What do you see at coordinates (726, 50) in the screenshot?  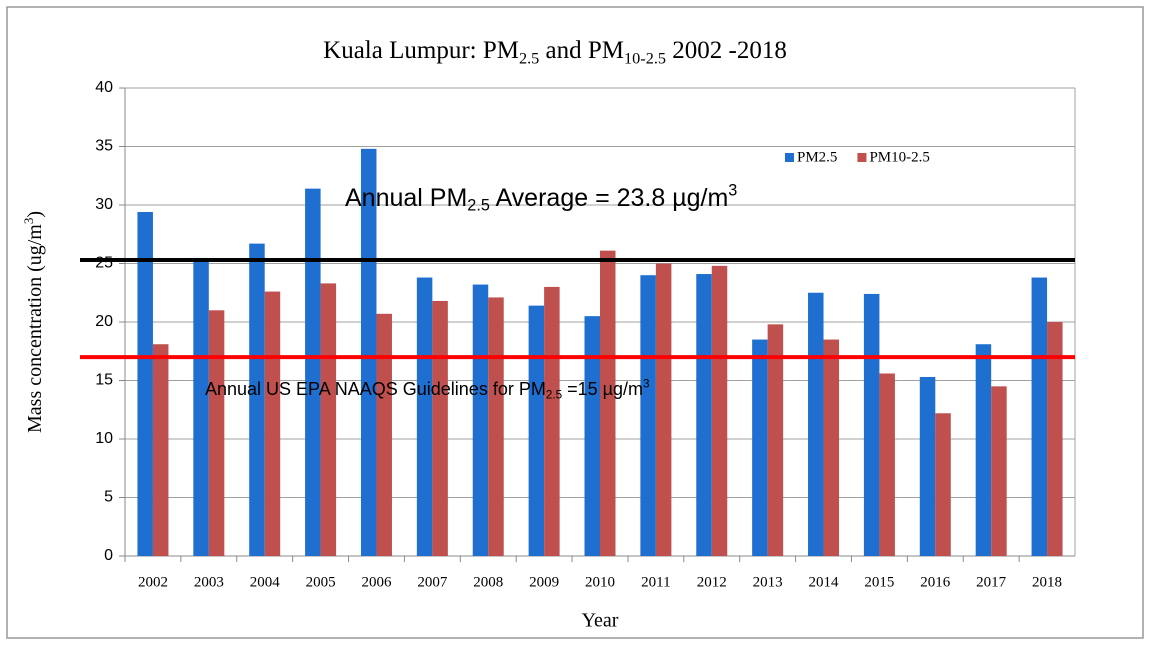 I see `chart-title-part: 2002 -2018` at bounding box center [726, 50].